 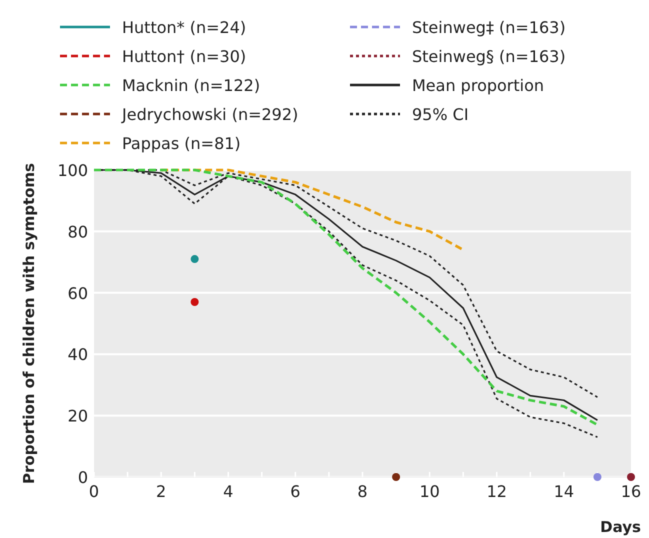 What do you see at coordinates (191, 85) in the screenshot?
I see `legend-label: Macknin (n=122)` at bounding box center [191, 85].